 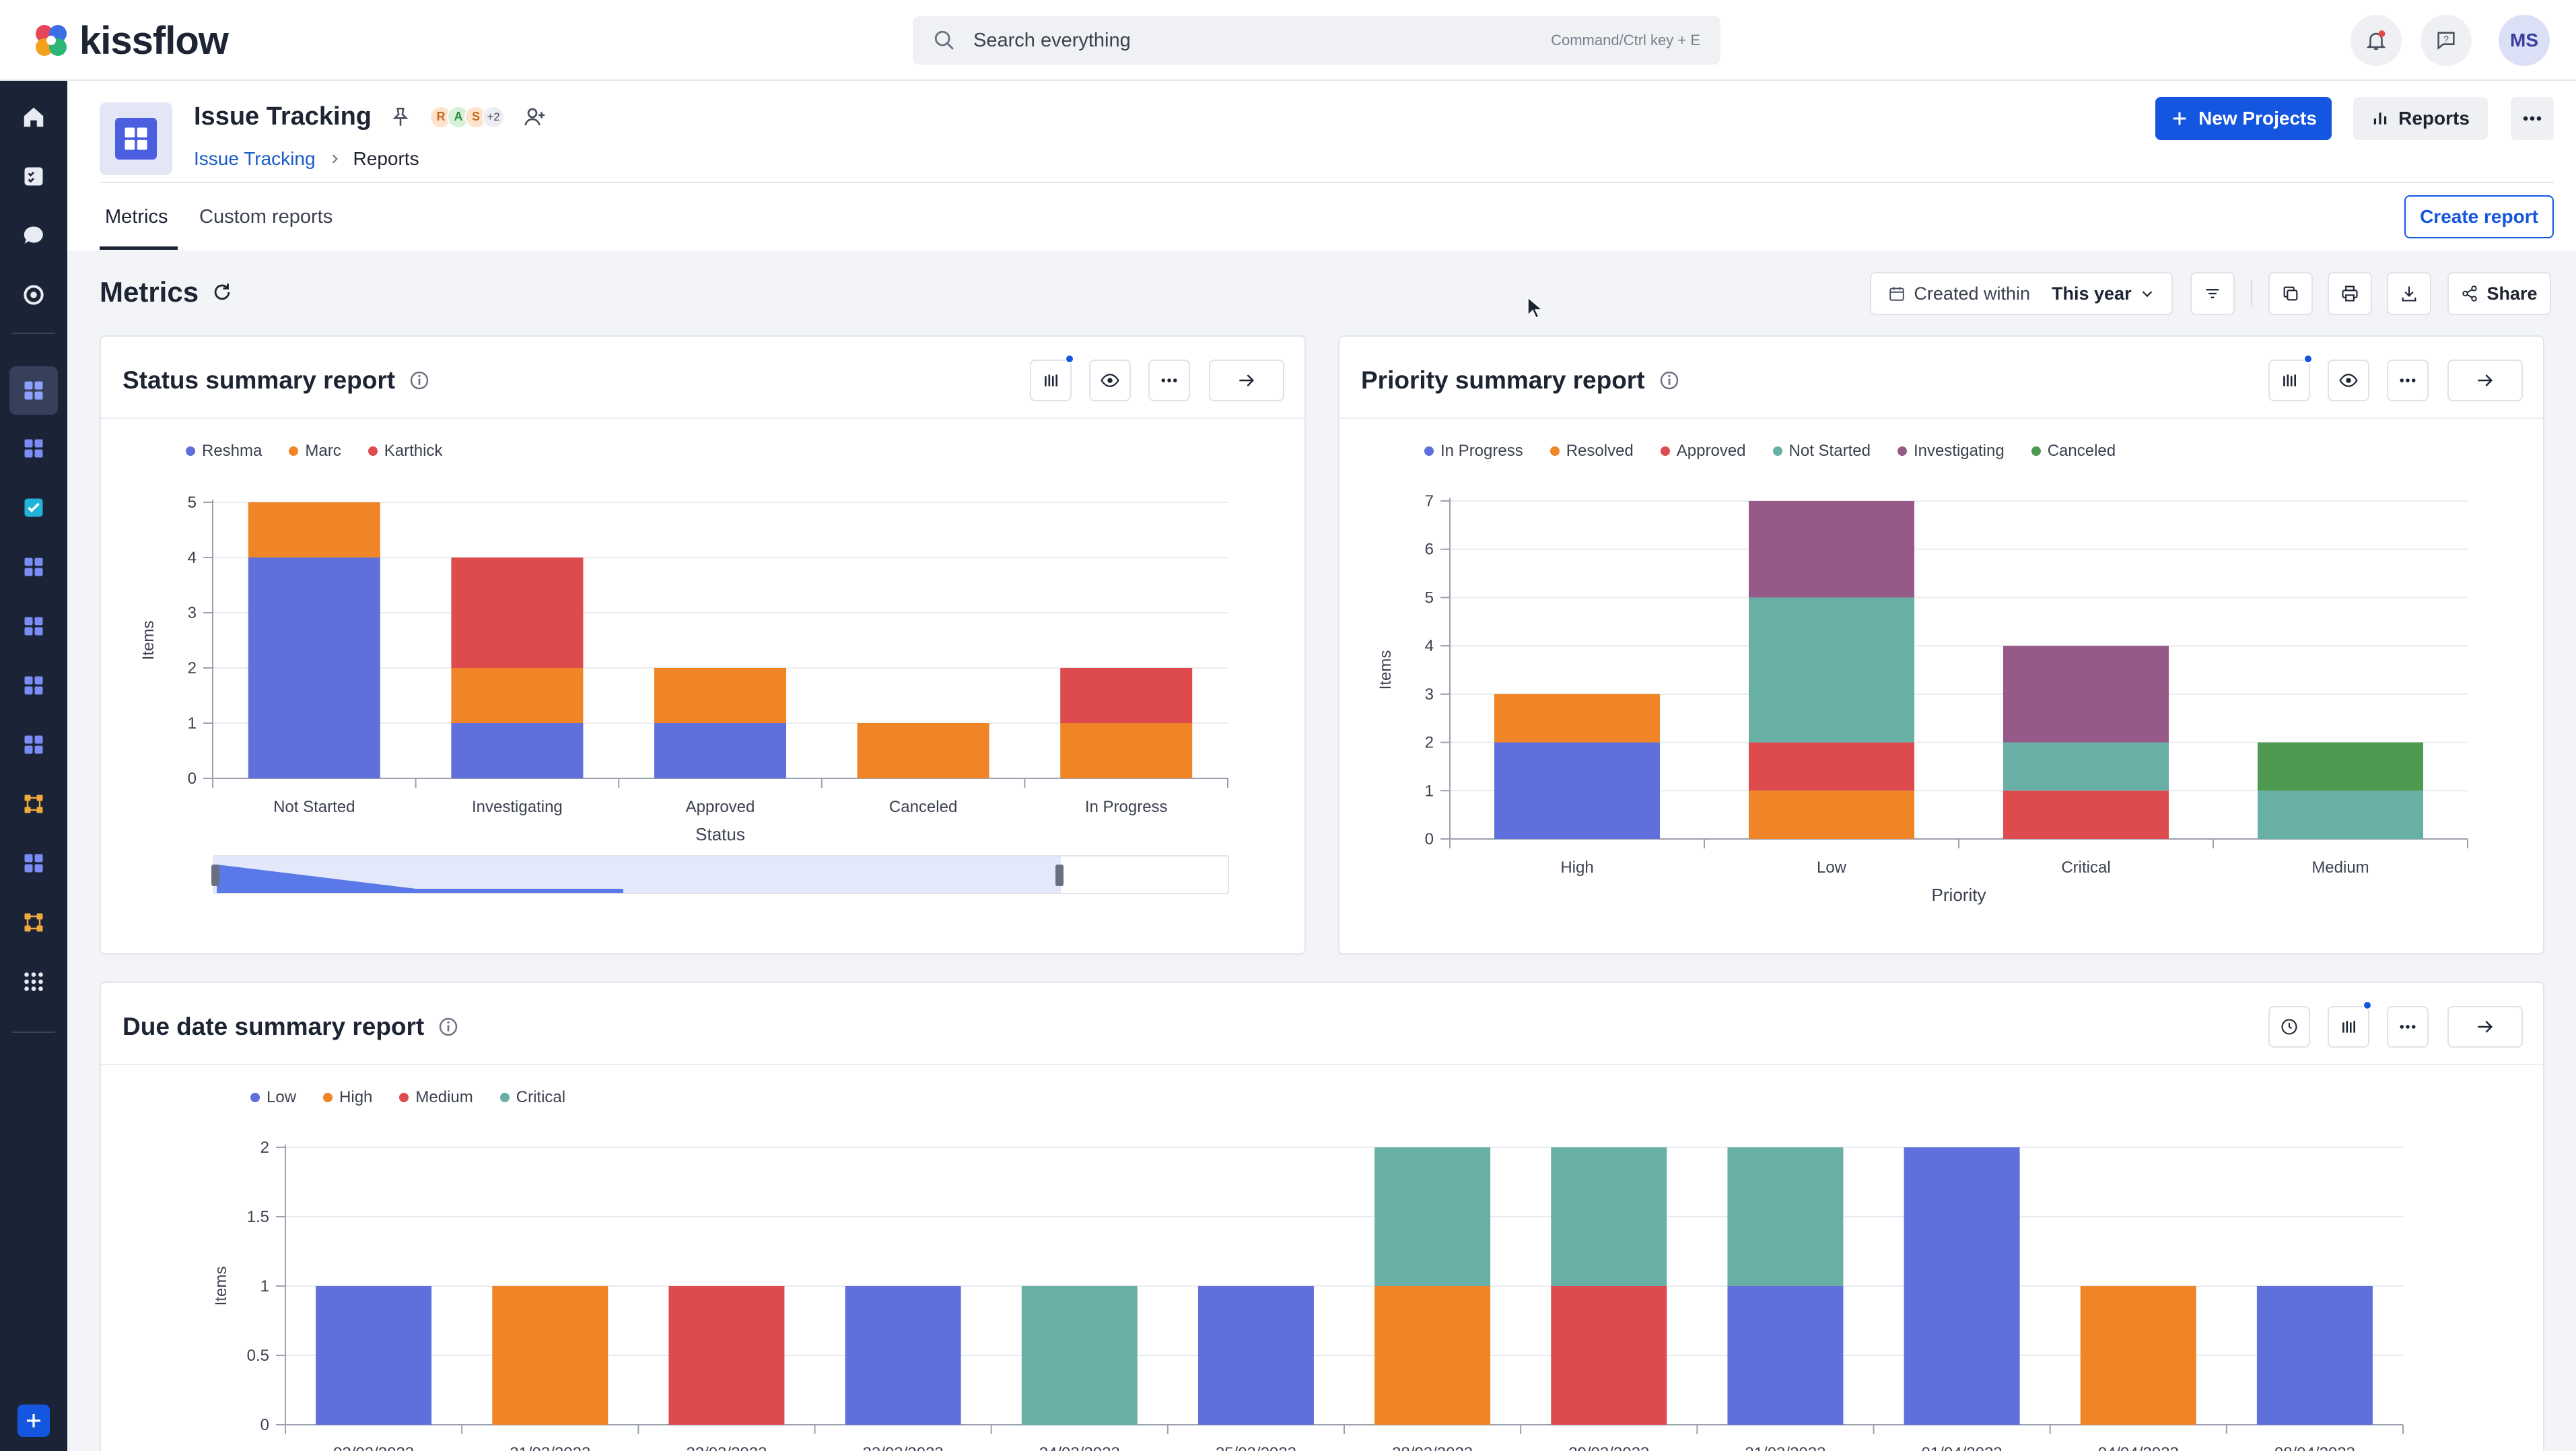 I want to click on all-apps-icon, so click(x=34, y=982).